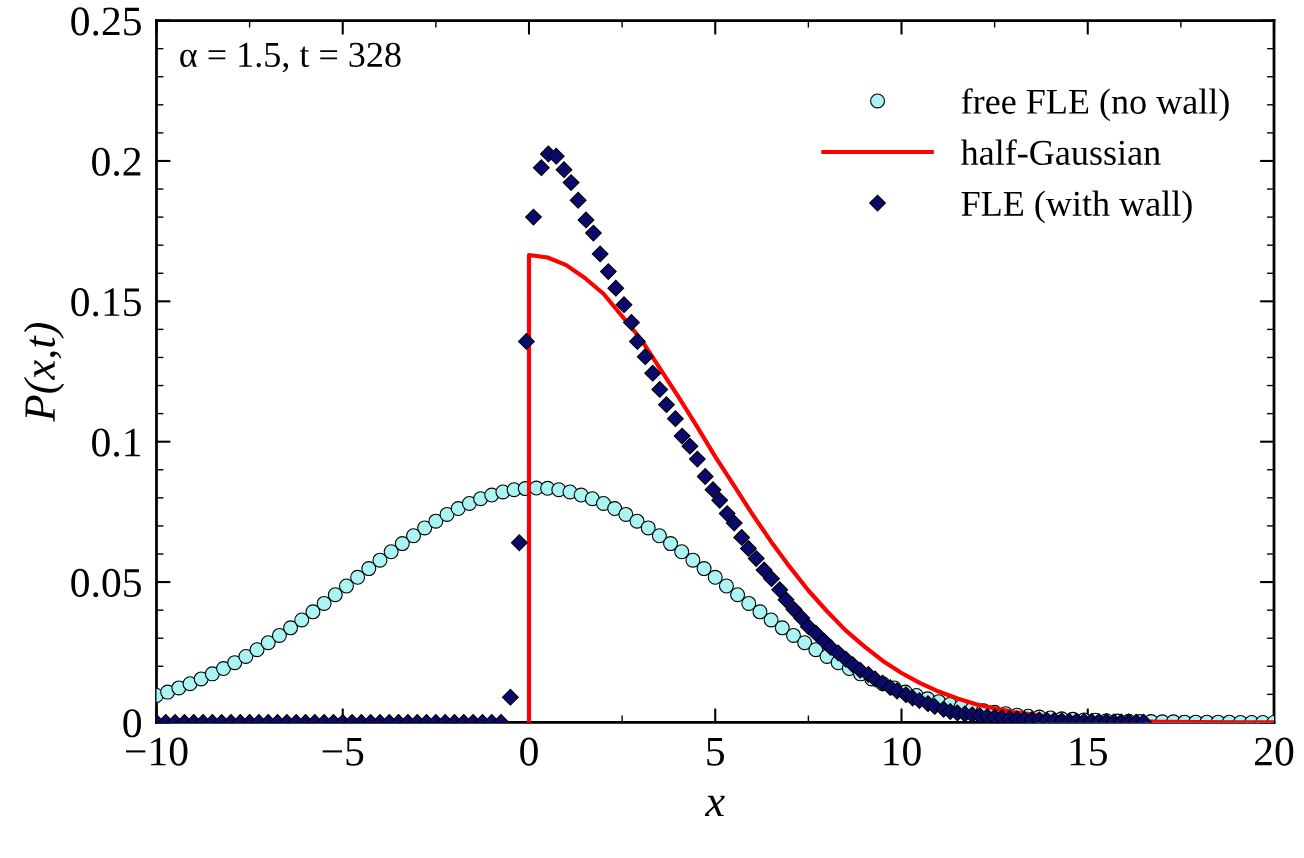  What do you see at coordinates (1095, 105) in the screenshot?
I see `legend-label: free FLE (no wall)` at bounding box center [1095, 105].